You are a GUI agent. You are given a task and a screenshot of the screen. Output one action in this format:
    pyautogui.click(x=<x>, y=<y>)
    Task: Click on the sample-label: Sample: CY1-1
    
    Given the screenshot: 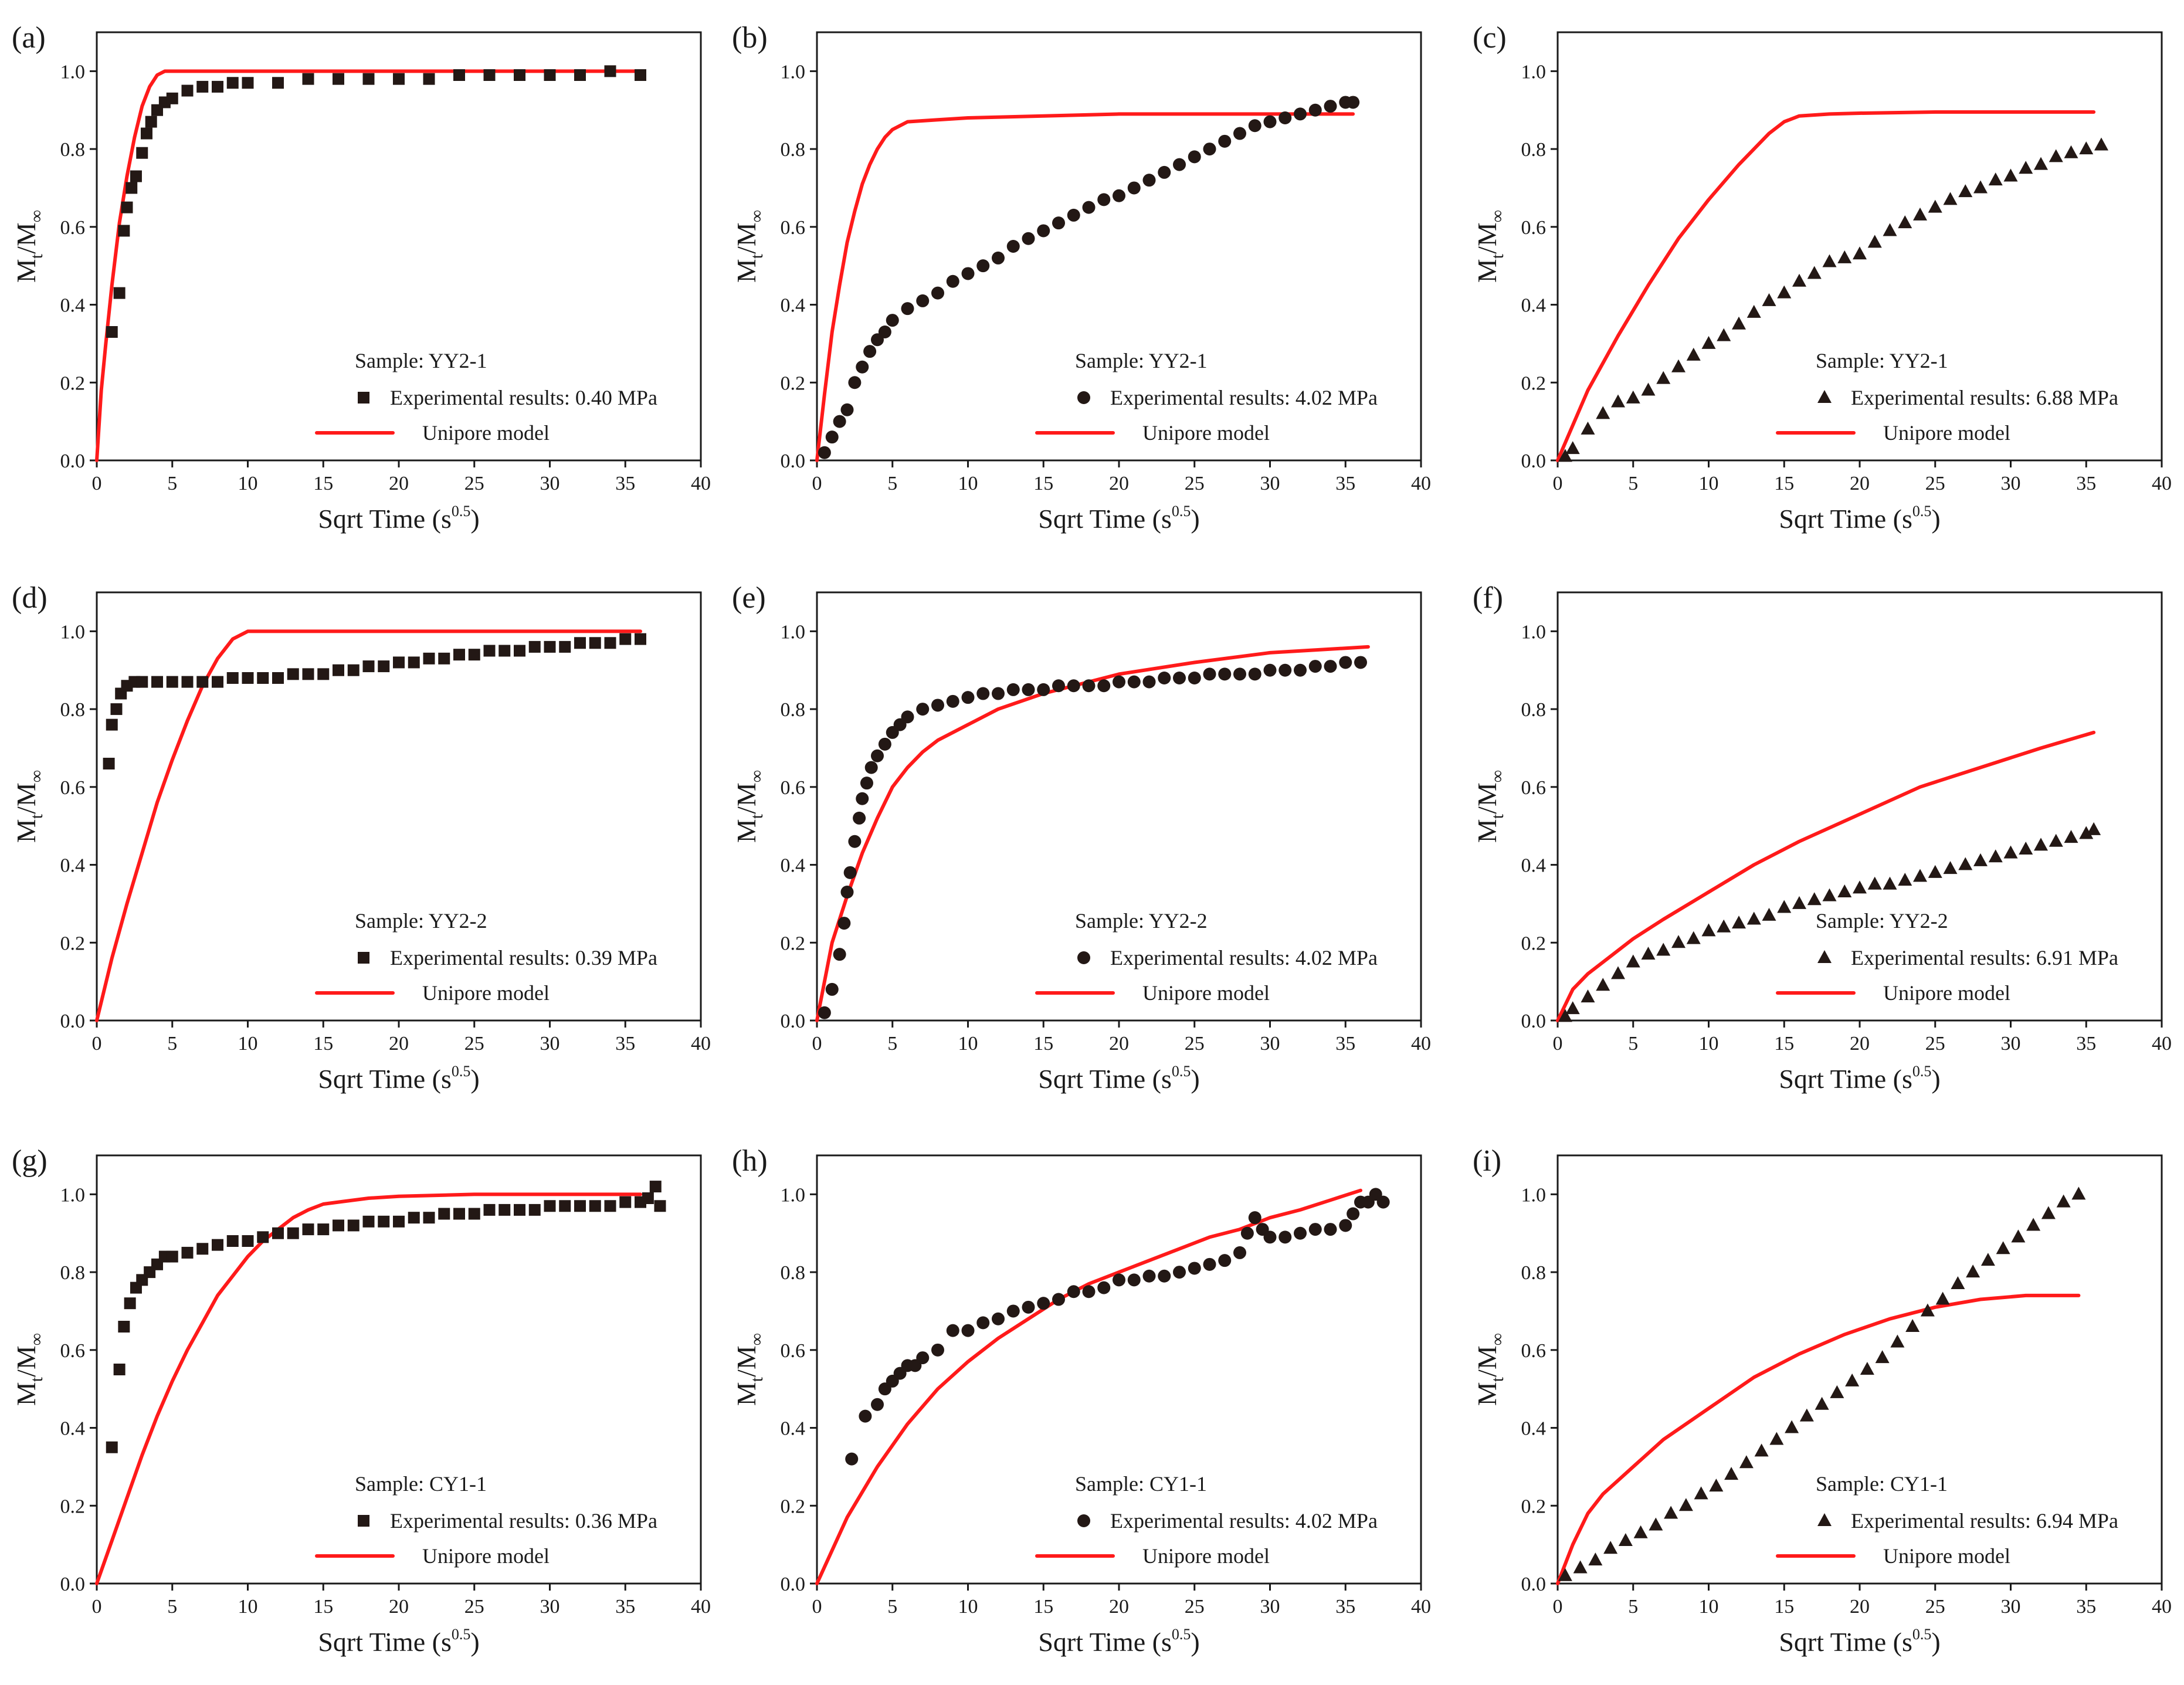 What is the action you would take?
    pyautogui.click(x=421, y=1484)
    